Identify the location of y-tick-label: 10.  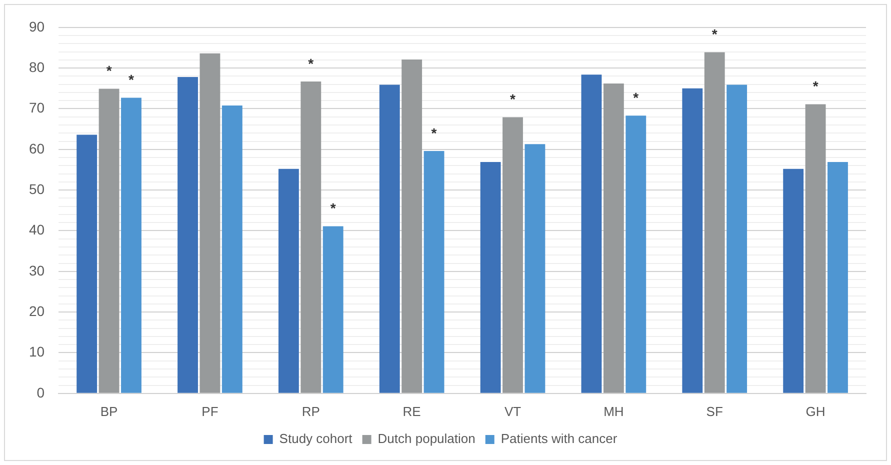
(36, 352).